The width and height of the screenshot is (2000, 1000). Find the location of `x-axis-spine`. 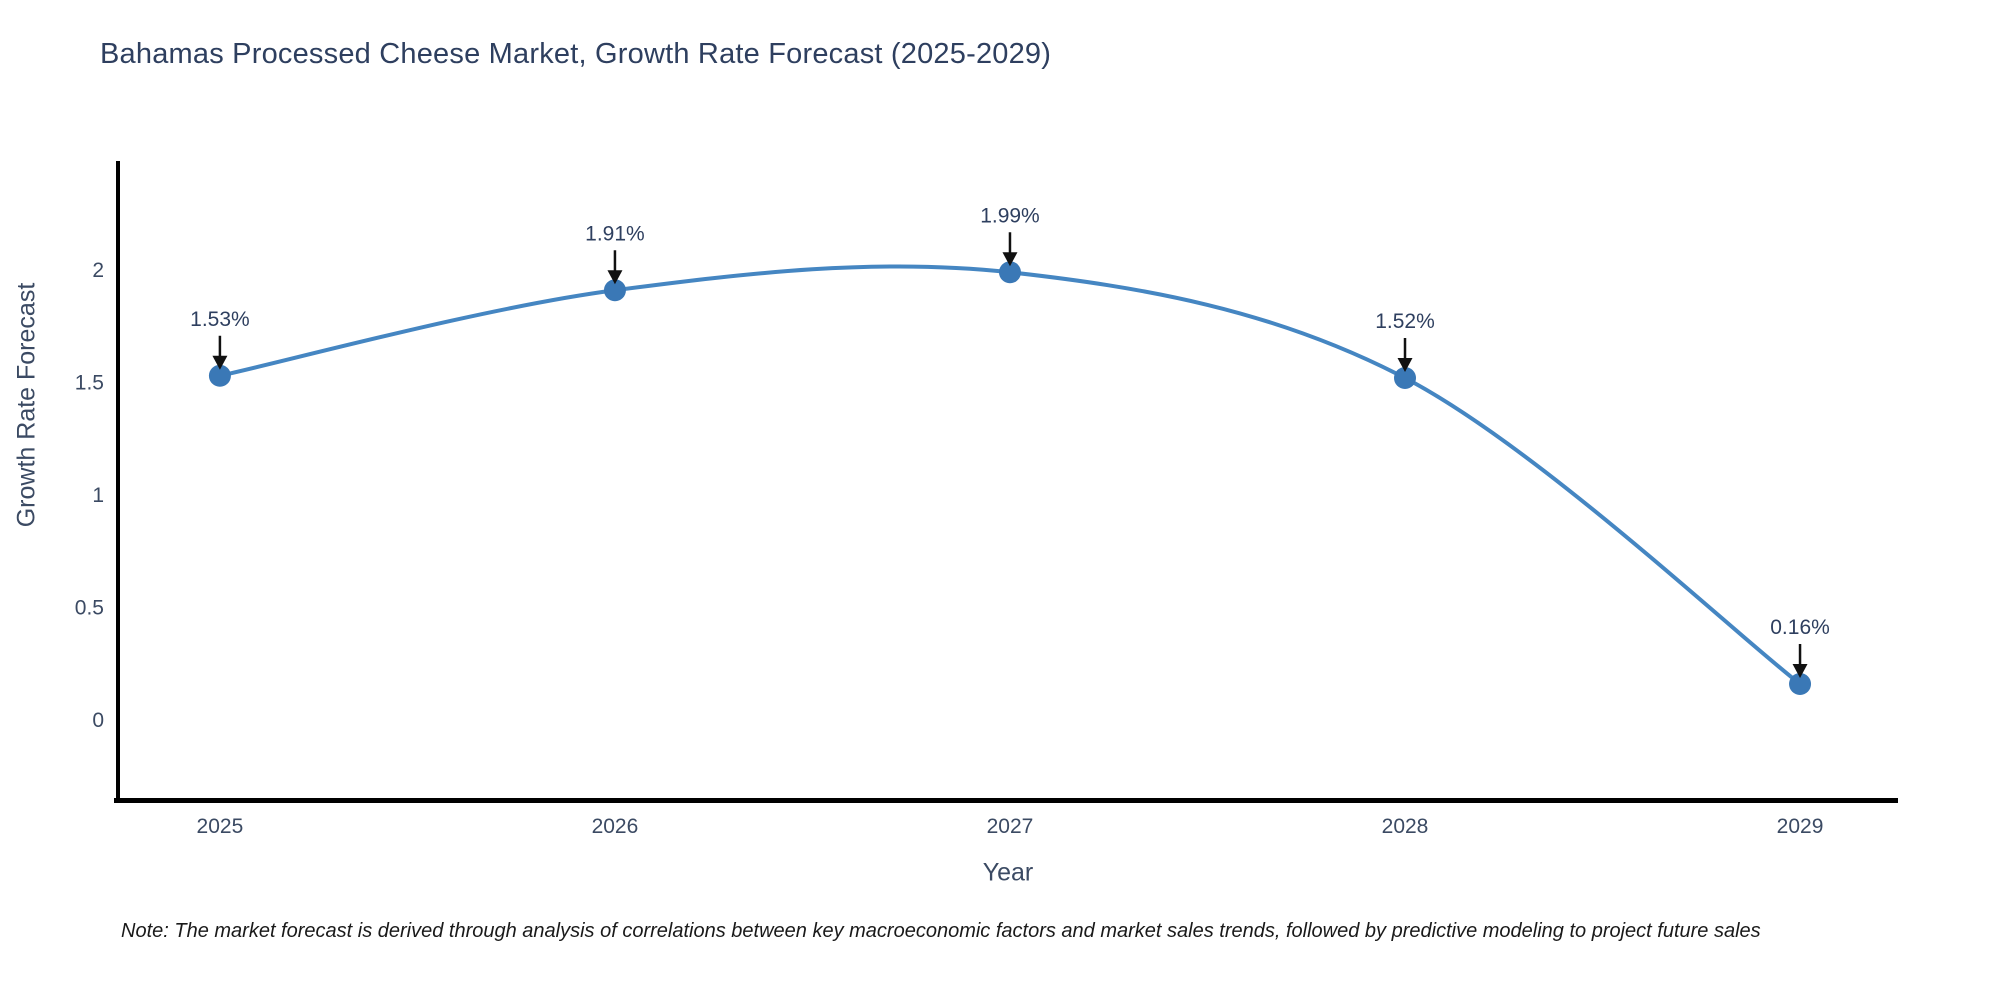

x-axis-spine is located at coordinates (1006, 800).